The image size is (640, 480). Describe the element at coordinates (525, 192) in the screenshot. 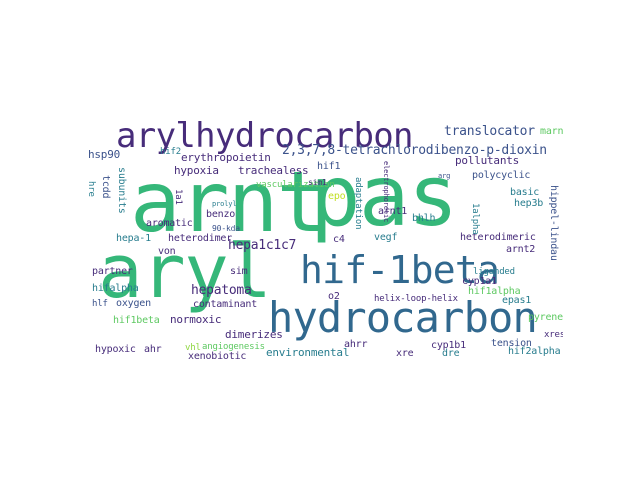

I see `word-basic: basic` at that location.